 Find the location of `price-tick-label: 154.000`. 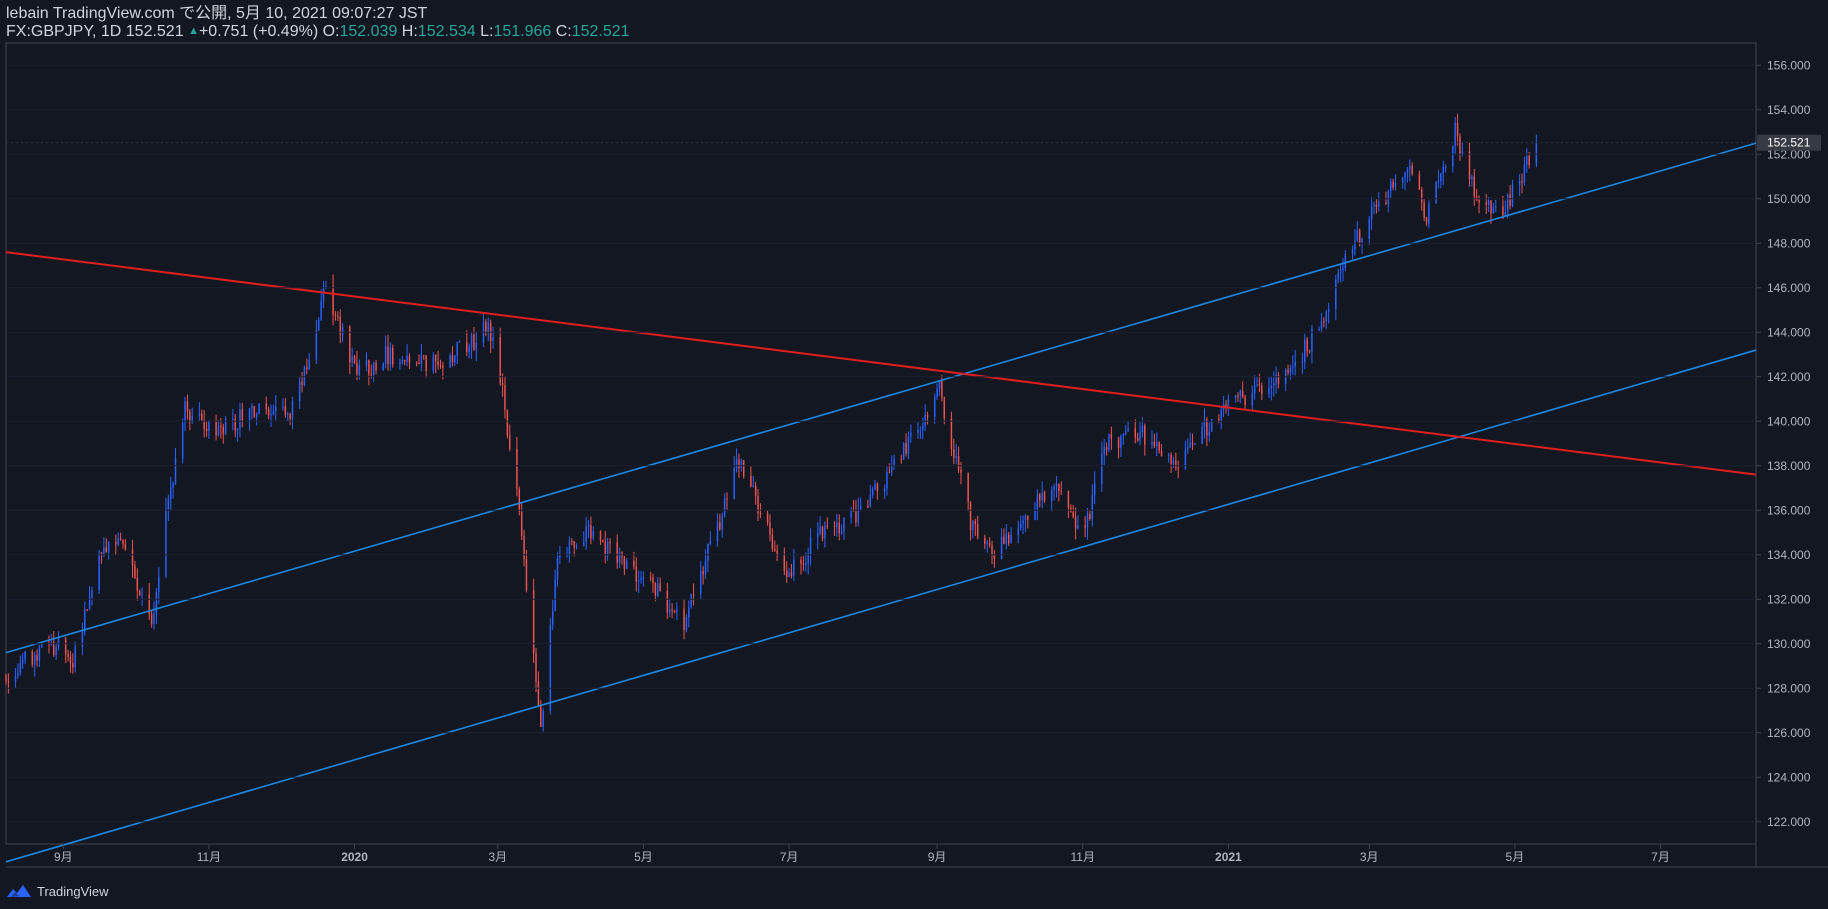

price-tick-label: 154.000 is located at coordinates (1789, 110).